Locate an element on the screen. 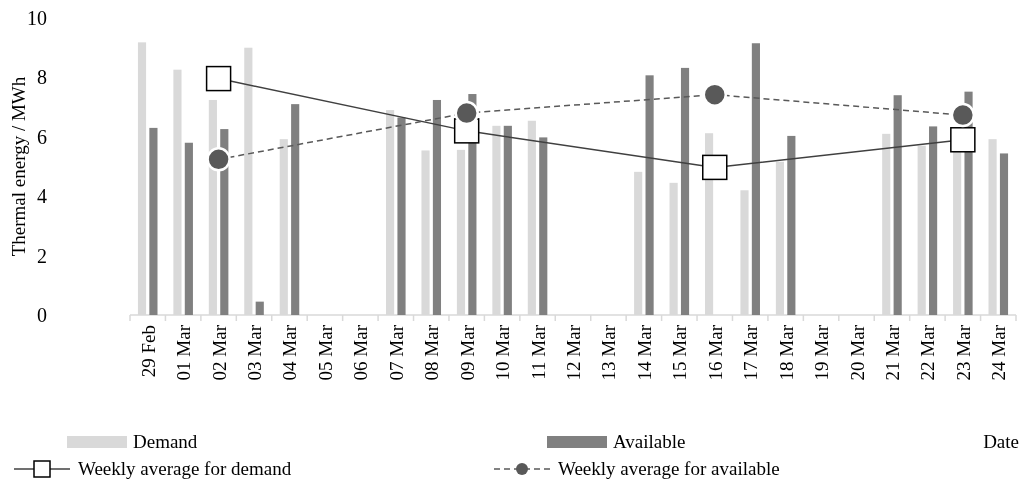 This screenshot has width=1027, height=487. x-tick-label: 11 Mar is located at coordinates (538, 352).